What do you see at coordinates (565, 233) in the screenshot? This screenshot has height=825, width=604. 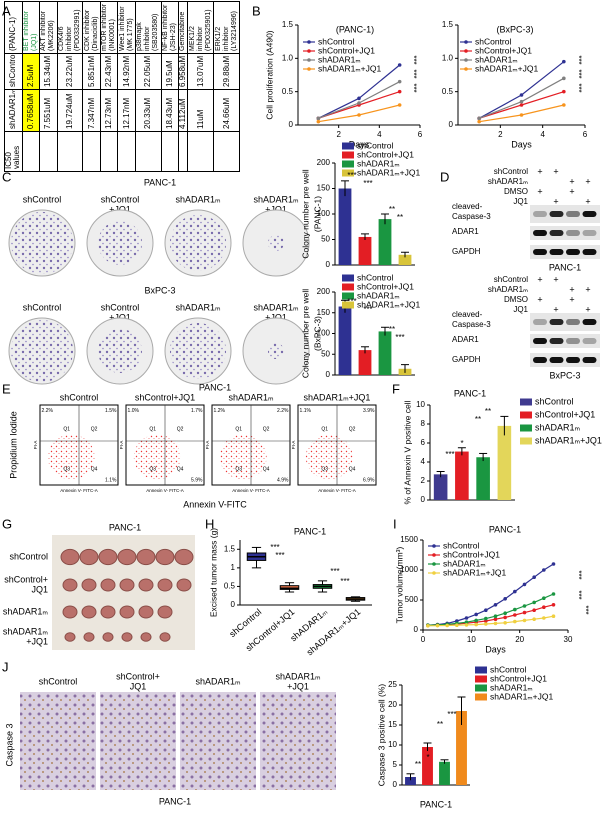 I see `blot-strip` at bounding box center [565, 233].